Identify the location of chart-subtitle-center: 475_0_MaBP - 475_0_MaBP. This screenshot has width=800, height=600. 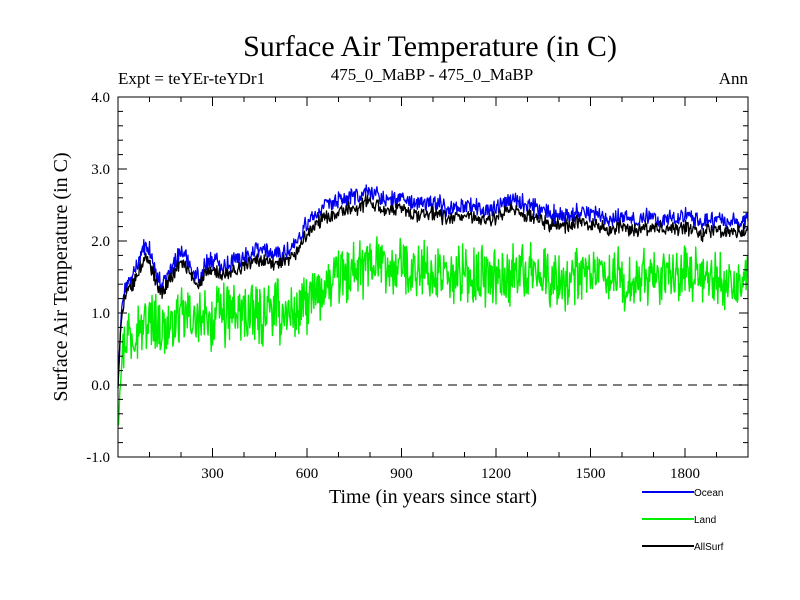
(432, 74).